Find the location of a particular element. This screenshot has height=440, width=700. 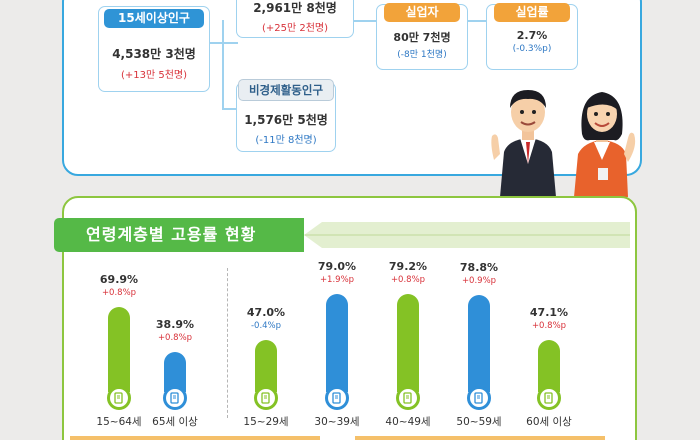

econ-active-value: 2,961만 8천명 is located at coordinates (295, 8).